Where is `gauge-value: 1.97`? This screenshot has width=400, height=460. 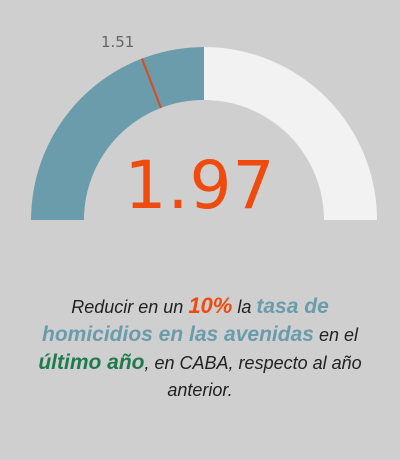
gauge-value: 1.97 is located at coordinates (200, 185).